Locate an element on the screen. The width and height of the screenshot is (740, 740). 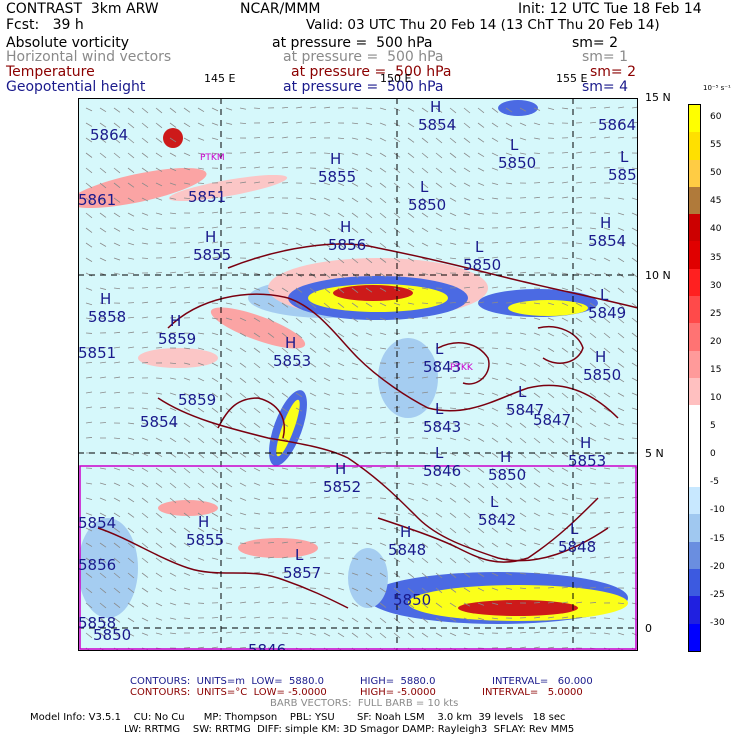
height-contour-info: CONTOURS: UNITS=m LOW= 5880.0 is located at coordinates (227, 681).